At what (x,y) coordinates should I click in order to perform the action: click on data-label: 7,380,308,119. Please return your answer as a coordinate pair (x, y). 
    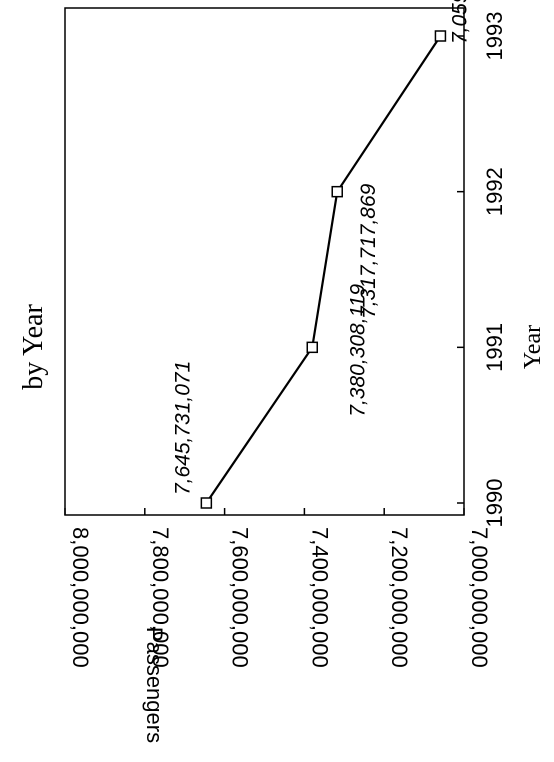
    Looking at the image, I should click on (357, 350).